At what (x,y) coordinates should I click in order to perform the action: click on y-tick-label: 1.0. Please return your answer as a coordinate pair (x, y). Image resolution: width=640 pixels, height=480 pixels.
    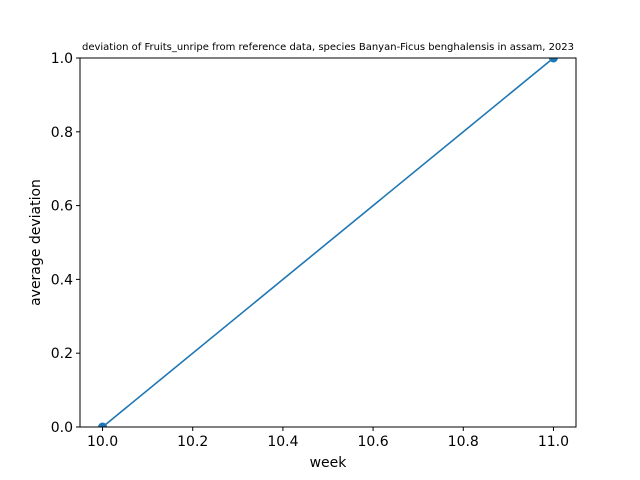
    Looking at the image, I should click on (62, 59).